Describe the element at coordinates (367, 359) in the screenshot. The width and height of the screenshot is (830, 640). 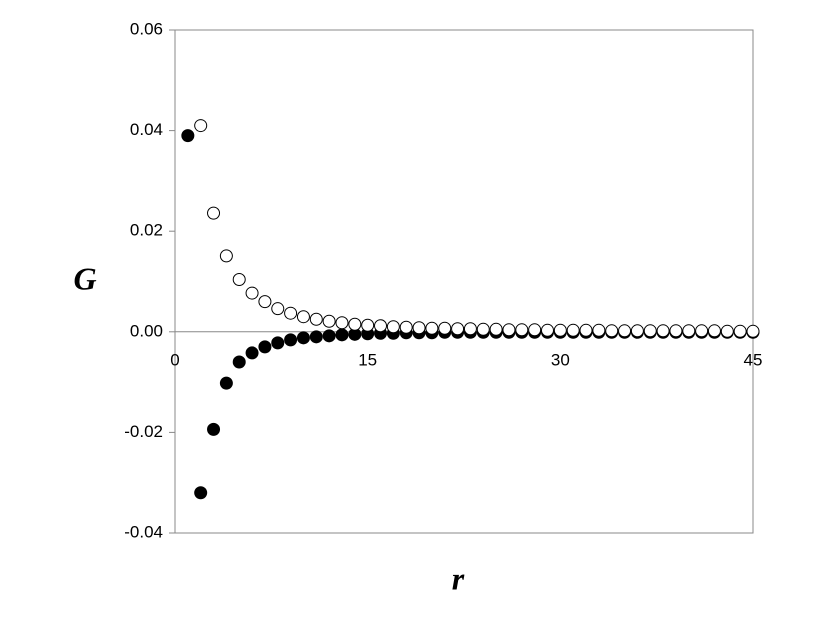
I see `x-tick-label: 15` at that location.